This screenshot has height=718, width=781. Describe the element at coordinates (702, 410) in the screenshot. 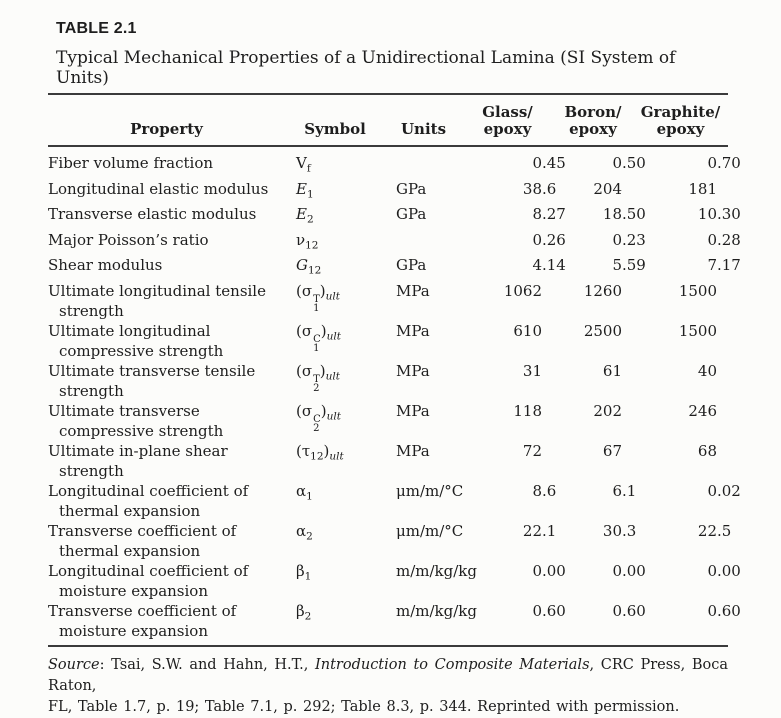

I see `value-integer-part: 246` at that location.